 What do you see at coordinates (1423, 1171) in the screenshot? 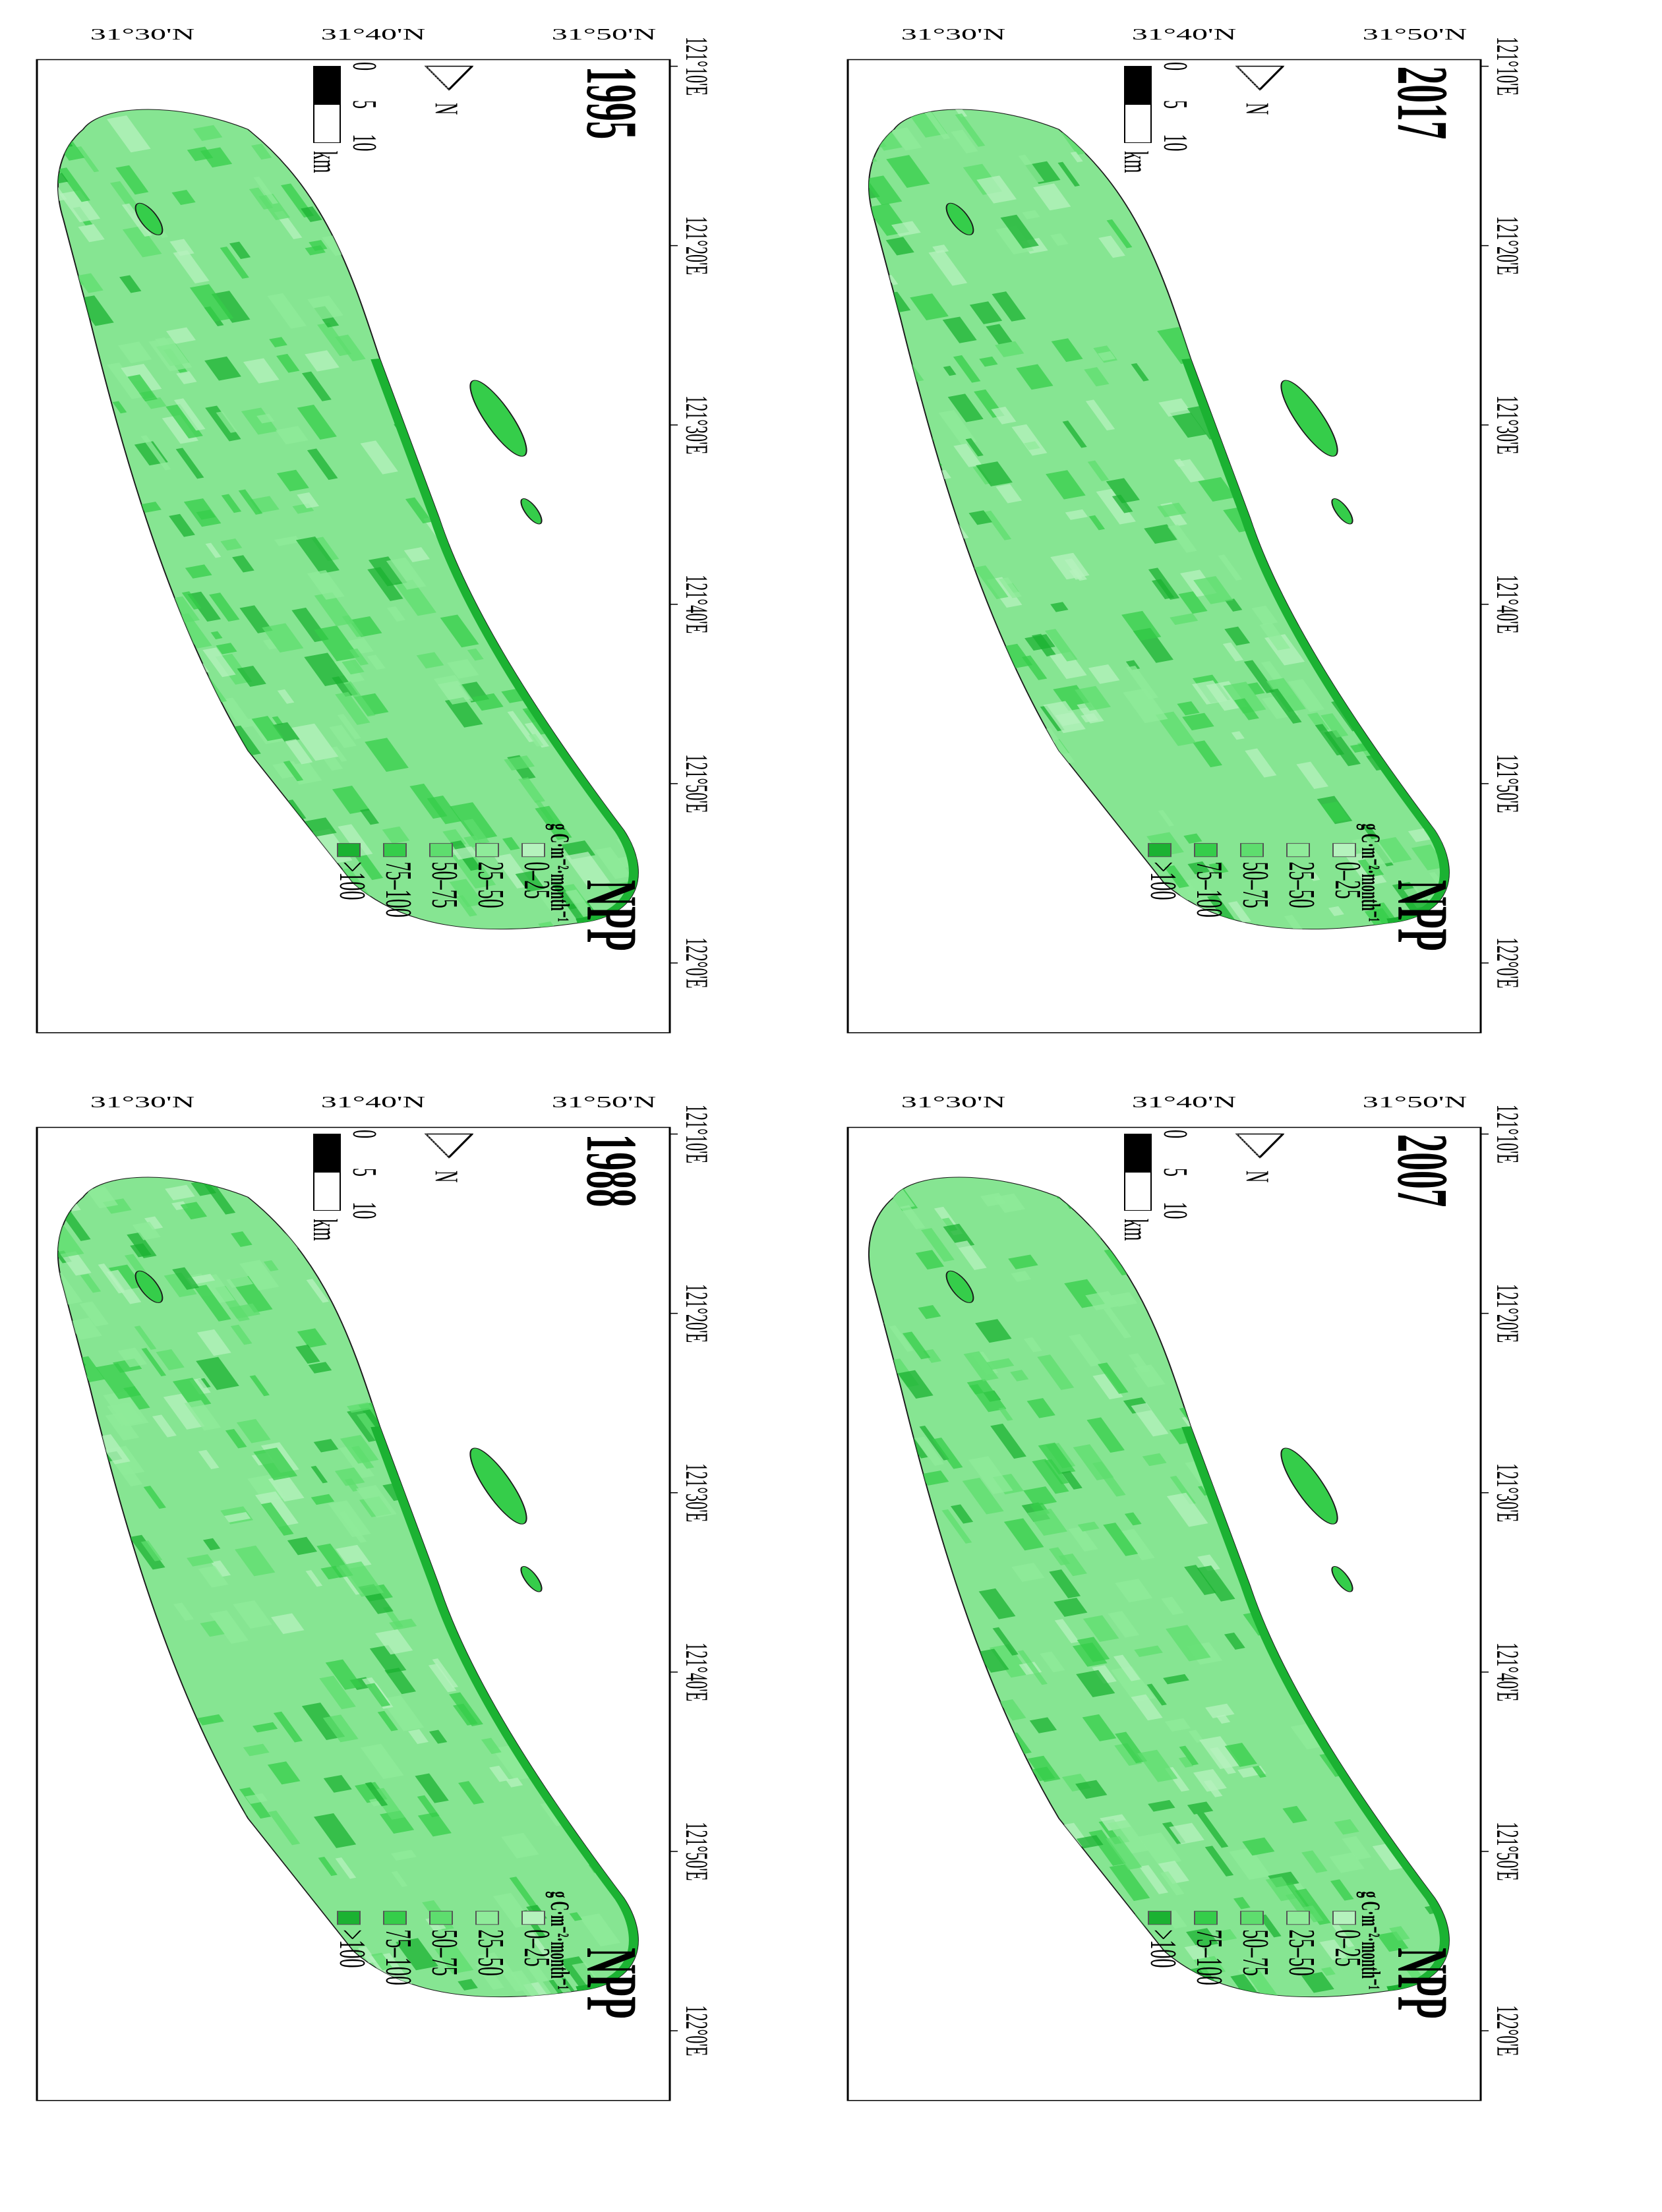
I see `year-label: 2007` at bounding box center [1423, 1171].